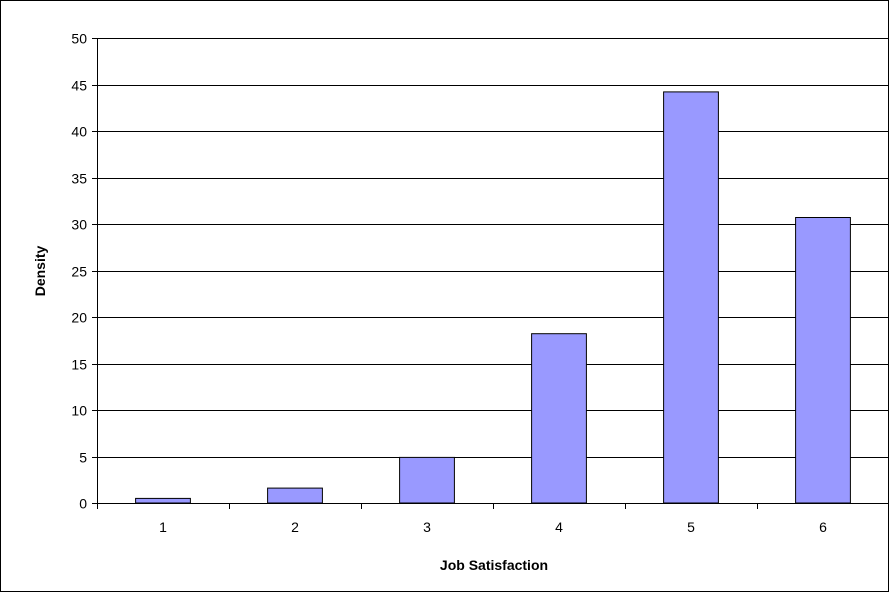 This screenshot has width=889, height=597. Describe the element at coordinates (79, 39) in the screenshot. I see `y-tick-label: 50` at that location.